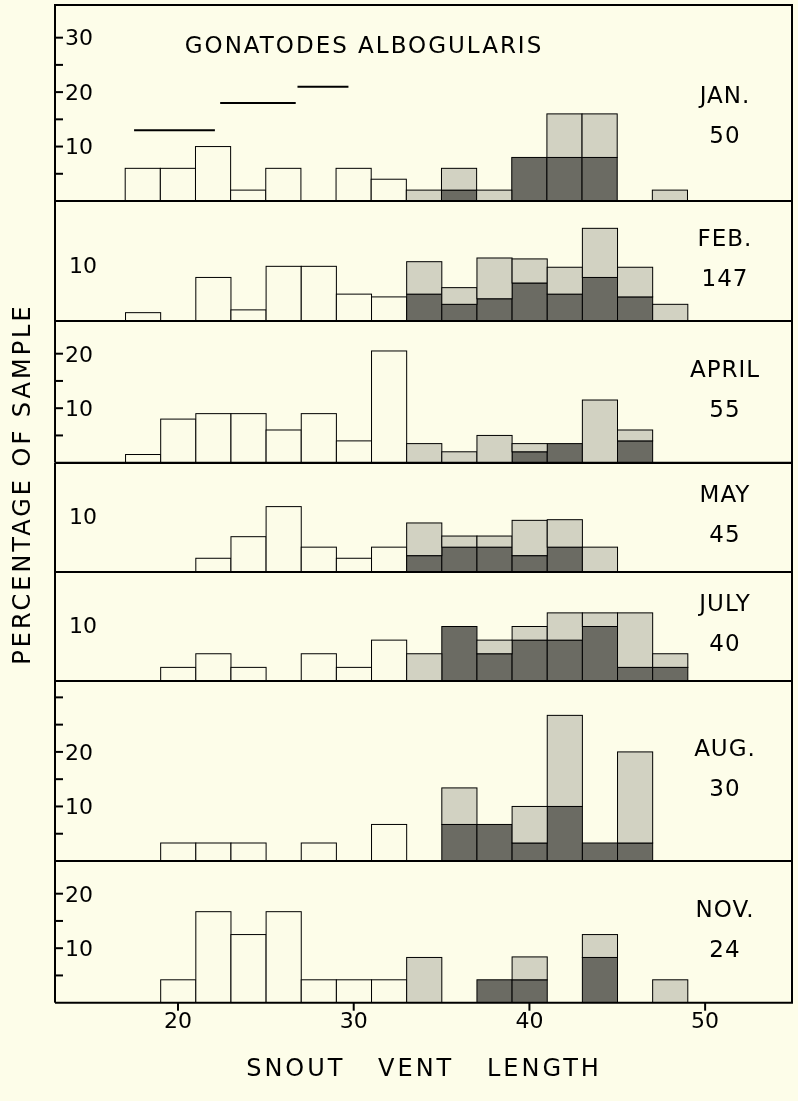  Describe the element at coordinates (364, 45) in the screenshot. I see `text: GONATODES ALBOGULARIS` at that location.